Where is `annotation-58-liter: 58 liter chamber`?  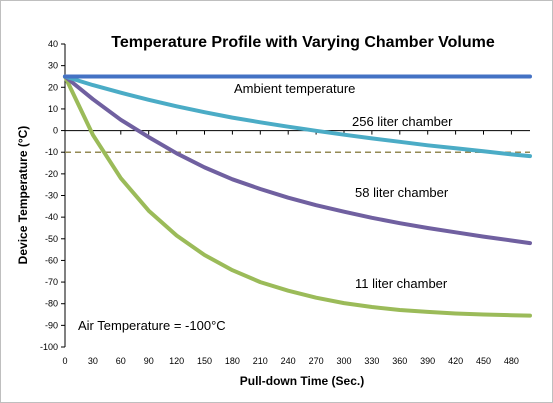
annotation-58-liter: 58 liter chamber is located at coordinates (402, 192).